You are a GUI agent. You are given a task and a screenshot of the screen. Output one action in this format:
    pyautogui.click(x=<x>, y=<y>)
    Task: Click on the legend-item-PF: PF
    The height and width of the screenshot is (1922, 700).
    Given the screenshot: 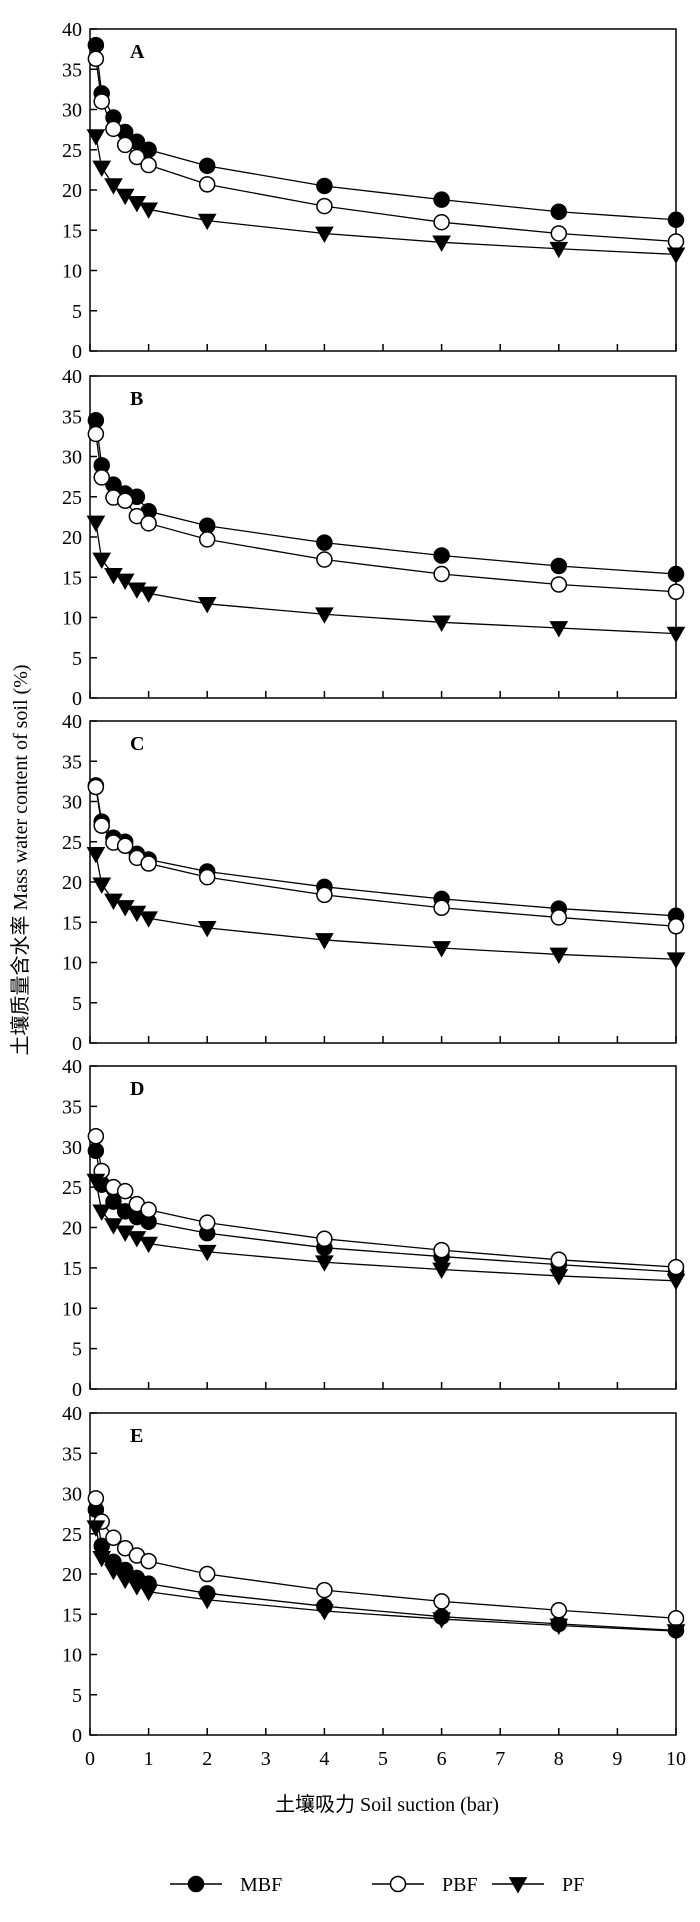 What is the action you would take?
    pyautogui.click(x=538, y=1885)
    